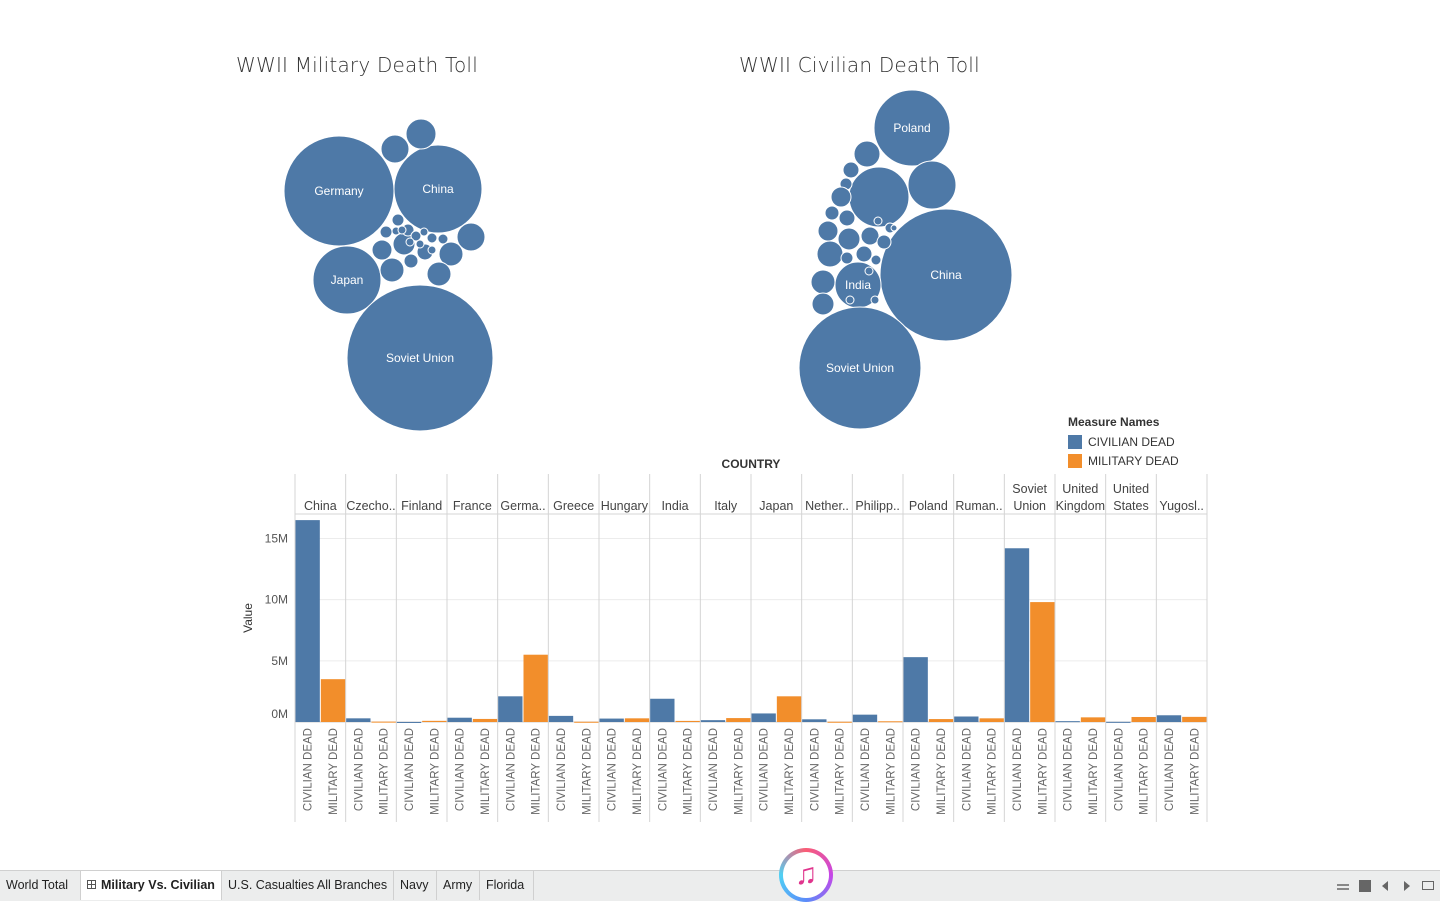 Image resolution: width=1440 pixels, height=902 pixels. I want to click on country-header-label: Union, so click(1029, 506).